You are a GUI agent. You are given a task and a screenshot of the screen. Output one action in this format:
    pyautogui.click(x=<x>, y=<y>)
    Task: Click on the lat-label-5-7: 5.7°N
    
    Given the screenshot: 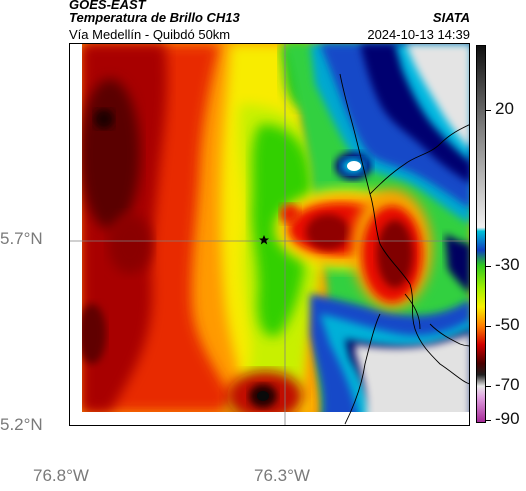 What is the action you would take?
    pyautogui.click(x=21, y=238)
    